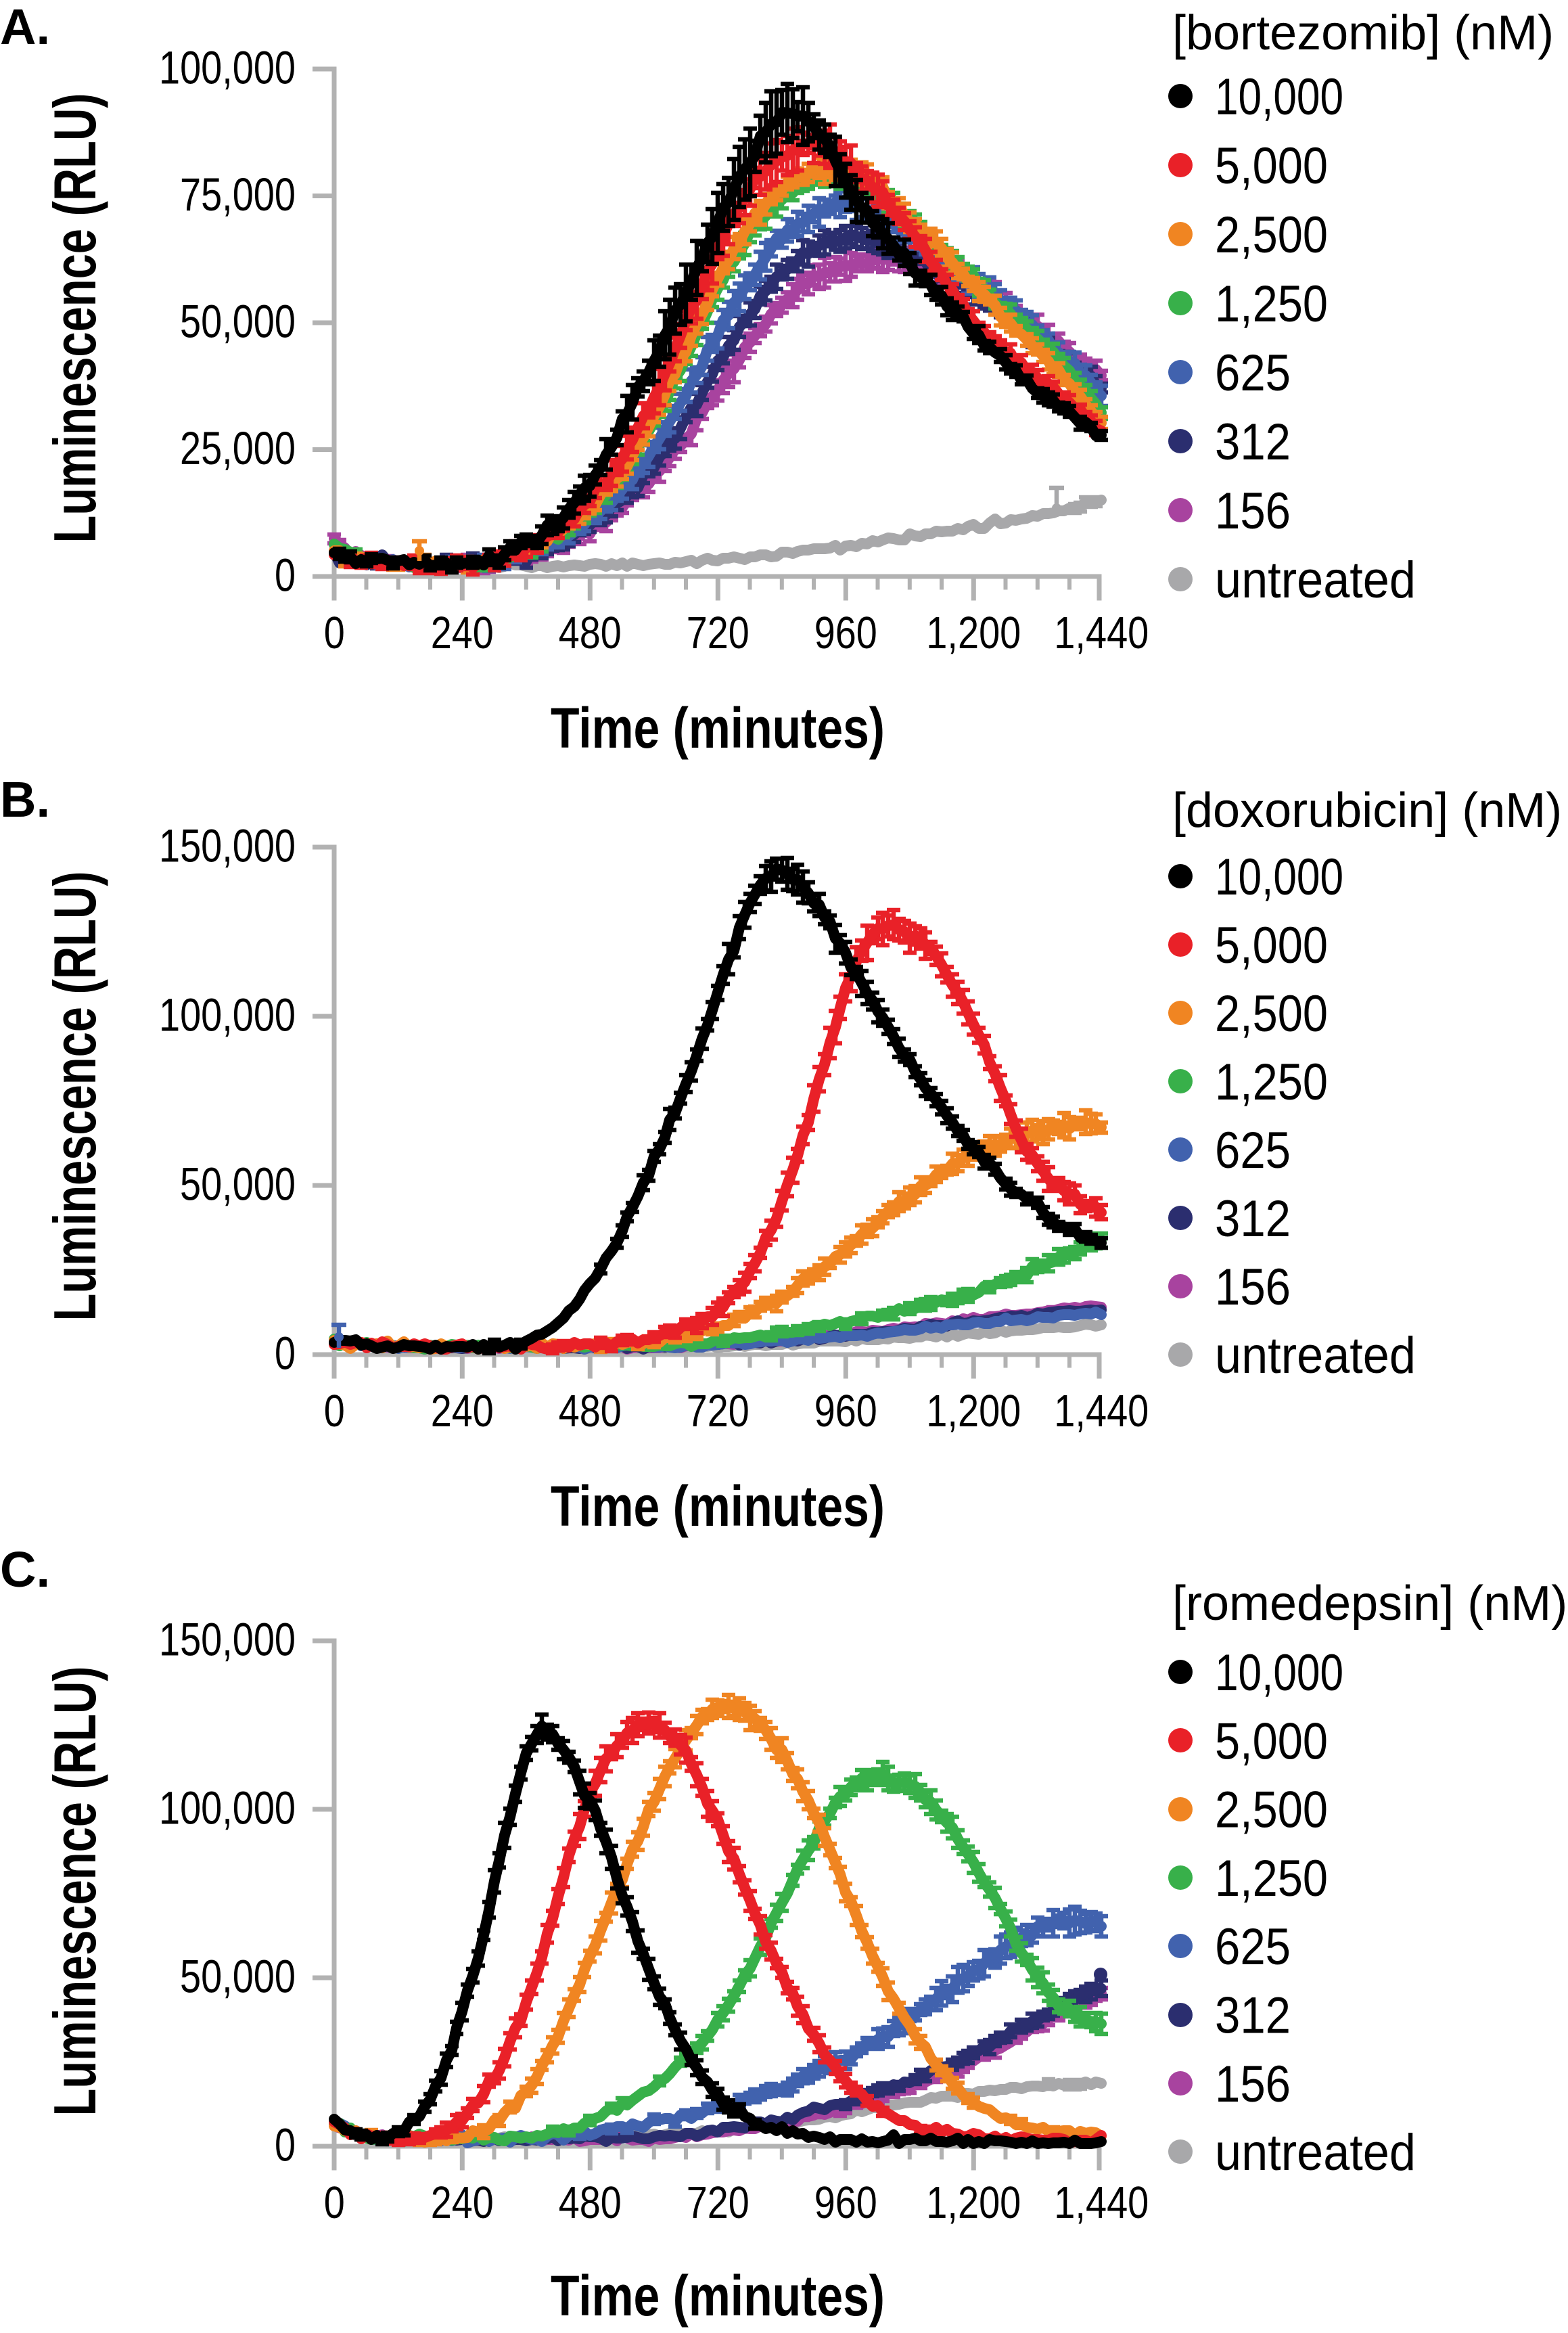  I want to click on svg-text: A., so click(25, 27).